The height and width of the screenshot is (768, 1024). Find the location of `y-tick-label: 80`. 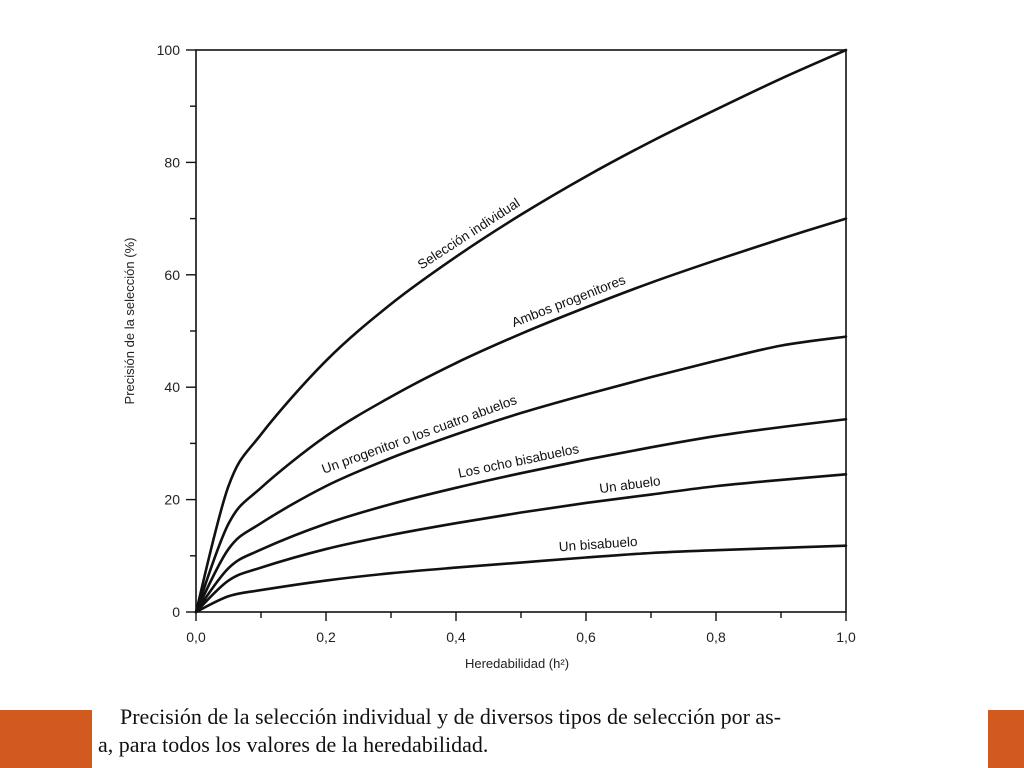

y-tick-label: 80 is located at coordinates (172, 162).